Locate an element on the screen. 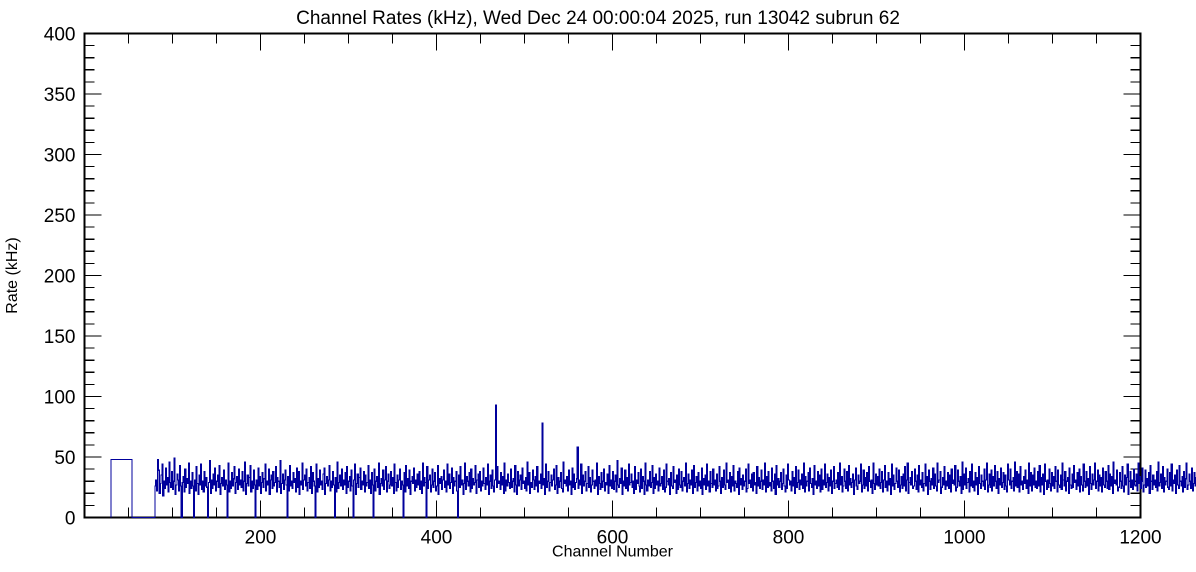 The image size is (1196, 572). y-tick-label: 350 is located at coordinates (60, 95).